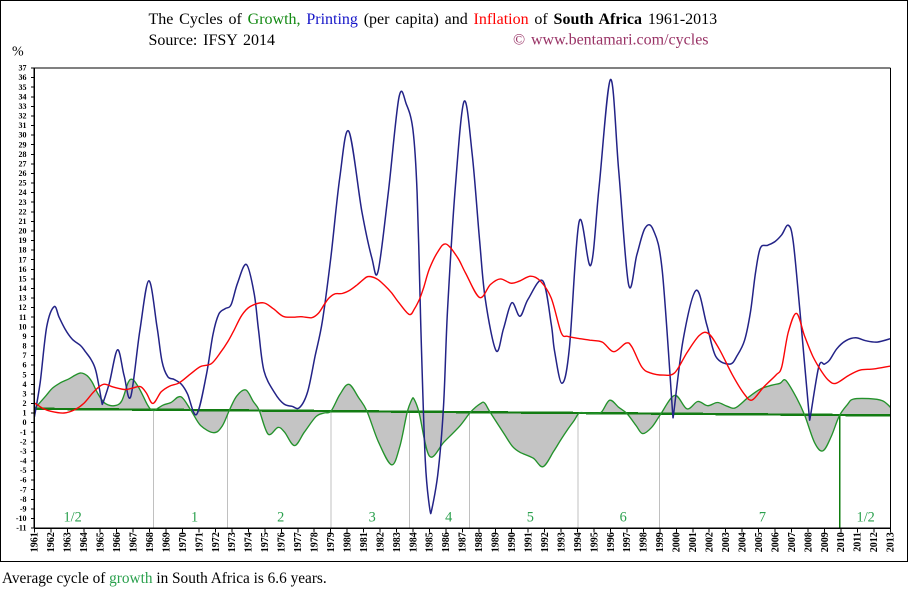 The height and width of the screenshot is (591, 909). Describe the element at coordinates (84, 542) in the screenshot. I see `svg-text: 1964` at that location.